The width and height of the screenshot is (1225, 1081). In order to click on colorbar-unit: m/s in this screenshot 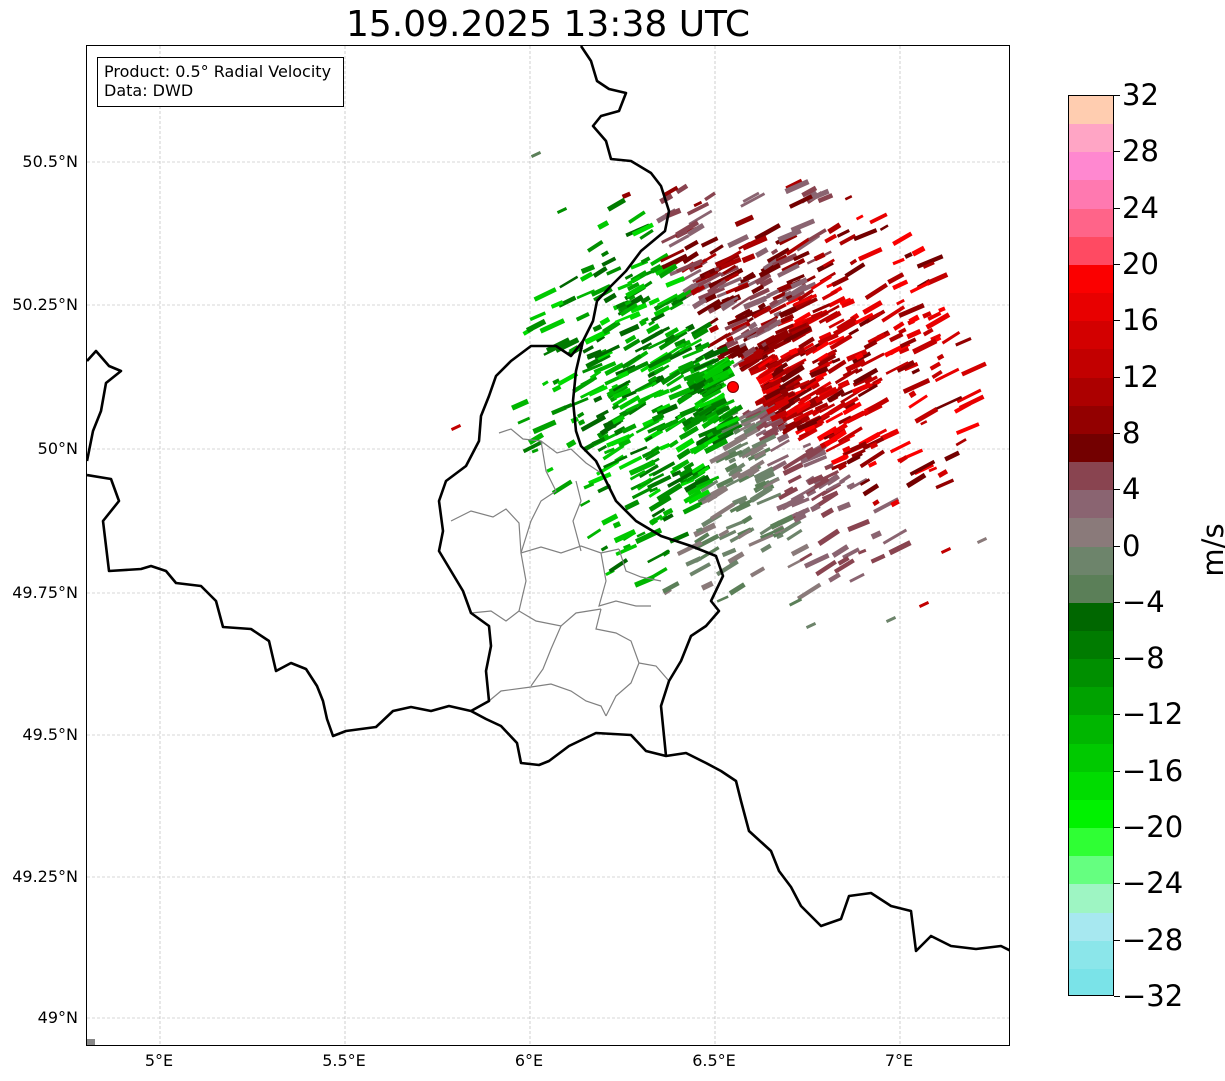, I will do `click(1210, 550)`.